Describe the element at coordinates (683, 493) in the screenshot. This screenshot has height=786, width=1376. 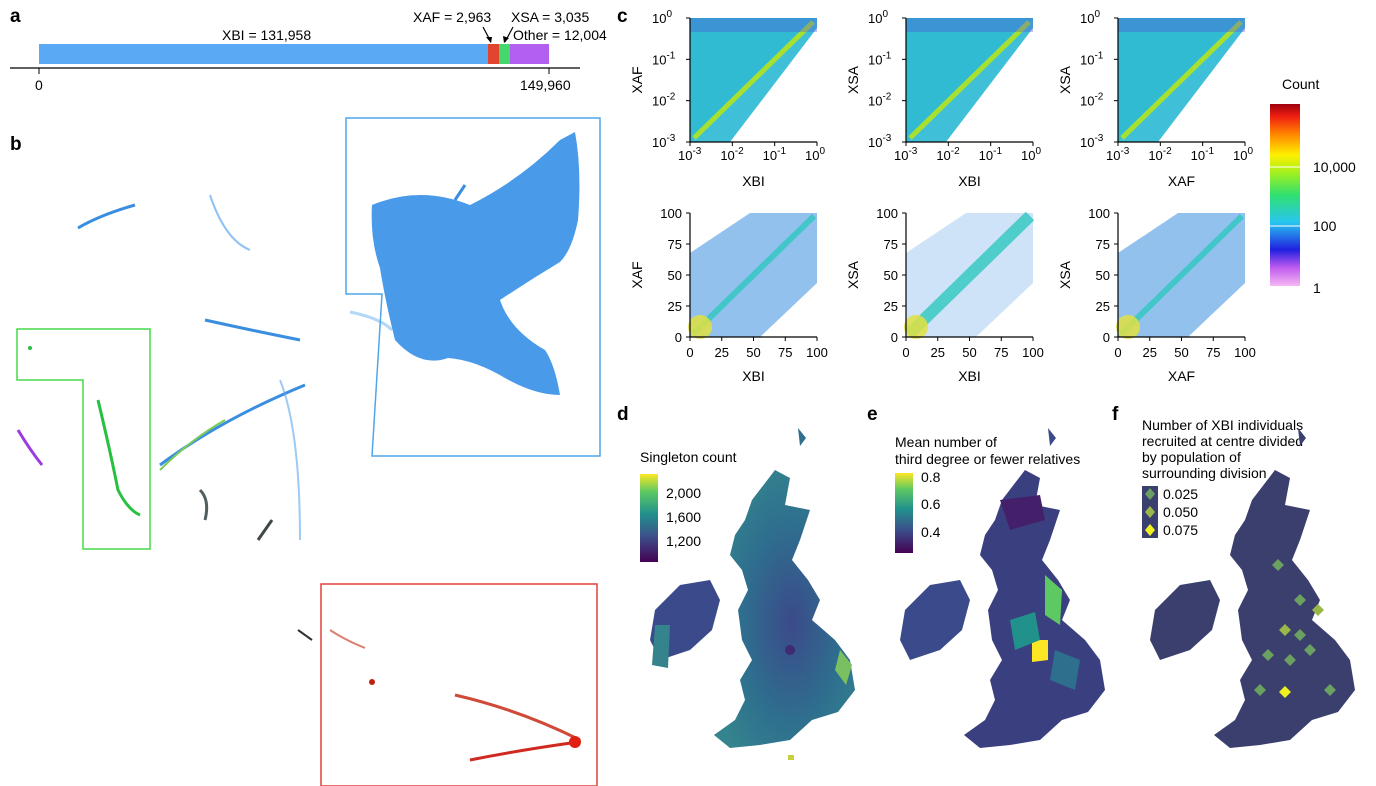
I see `d-tick-2000: 2,000` at that location.